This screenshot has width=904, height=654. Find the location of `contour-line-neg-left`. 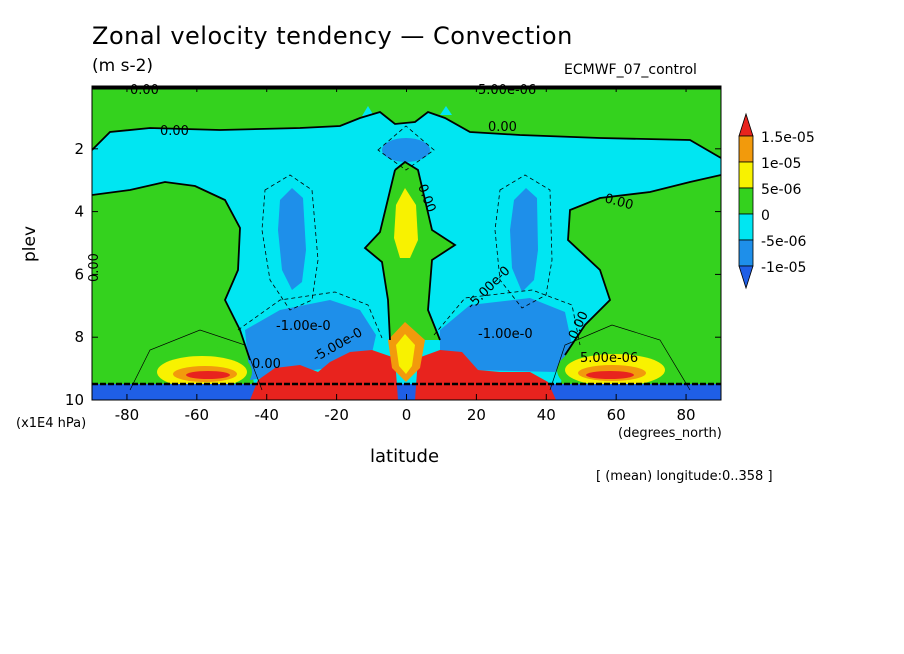

contour-line-neg-left is located at coordinates (290, 242).